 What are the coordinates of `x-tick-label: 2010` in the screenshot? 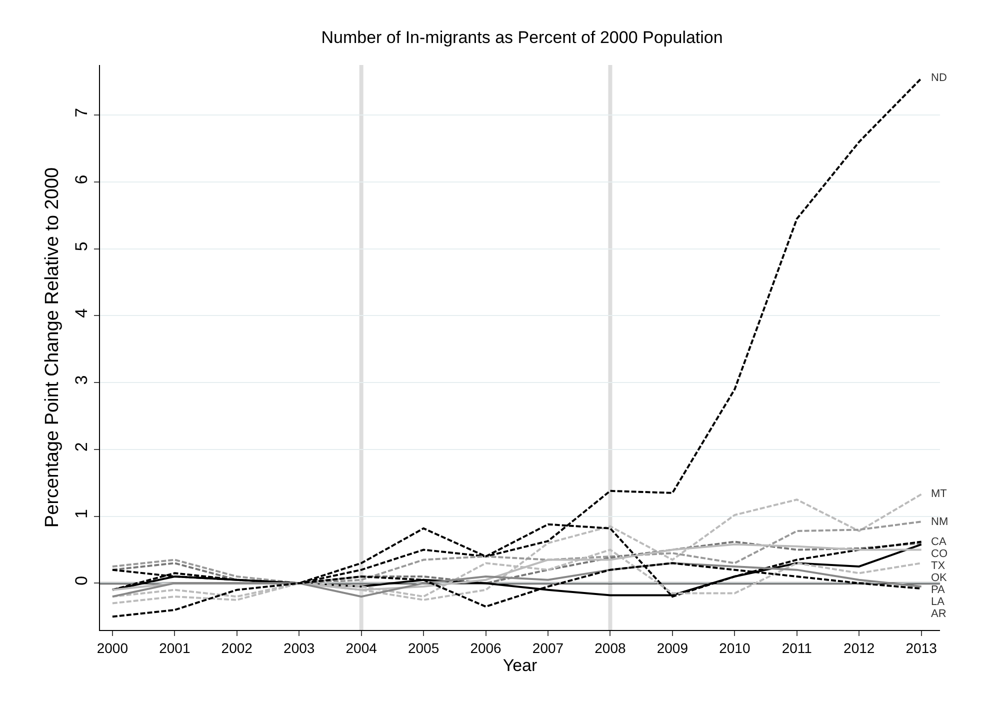 It's located at (734, 648).